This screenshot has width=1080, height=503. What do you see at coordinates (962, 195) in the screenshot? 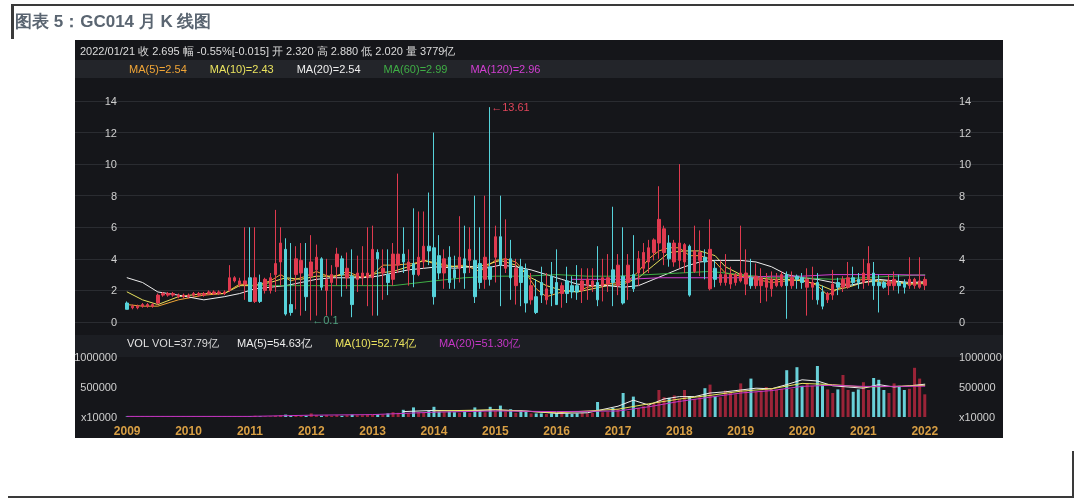
I see `y2-tick-label: 8` at bounding box center [962, 195].